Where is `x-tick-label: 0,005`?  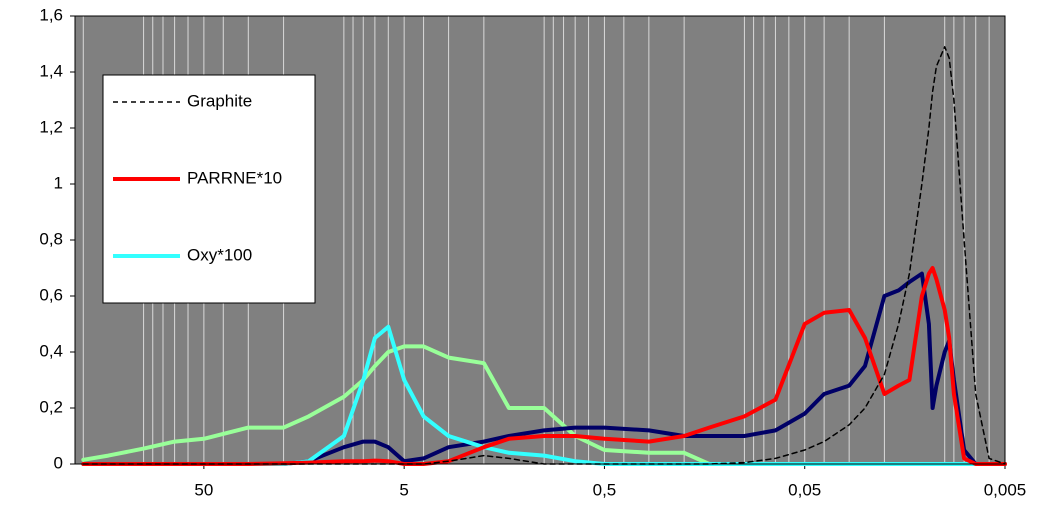 x-tick-label: 0,005 is located at coordinates (1005, 489).